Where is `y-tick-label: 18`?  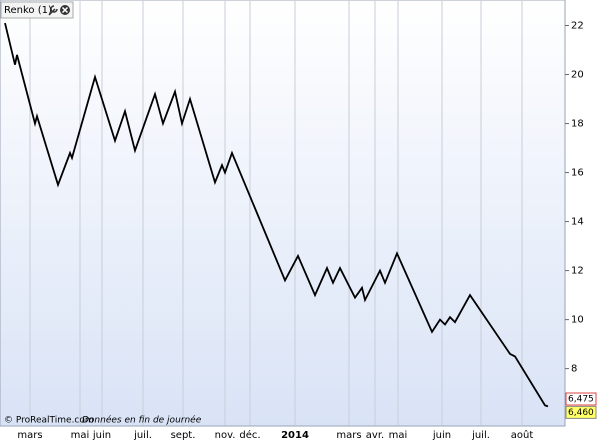
y-tick-label: 18 is located at coordinates (577, 124).